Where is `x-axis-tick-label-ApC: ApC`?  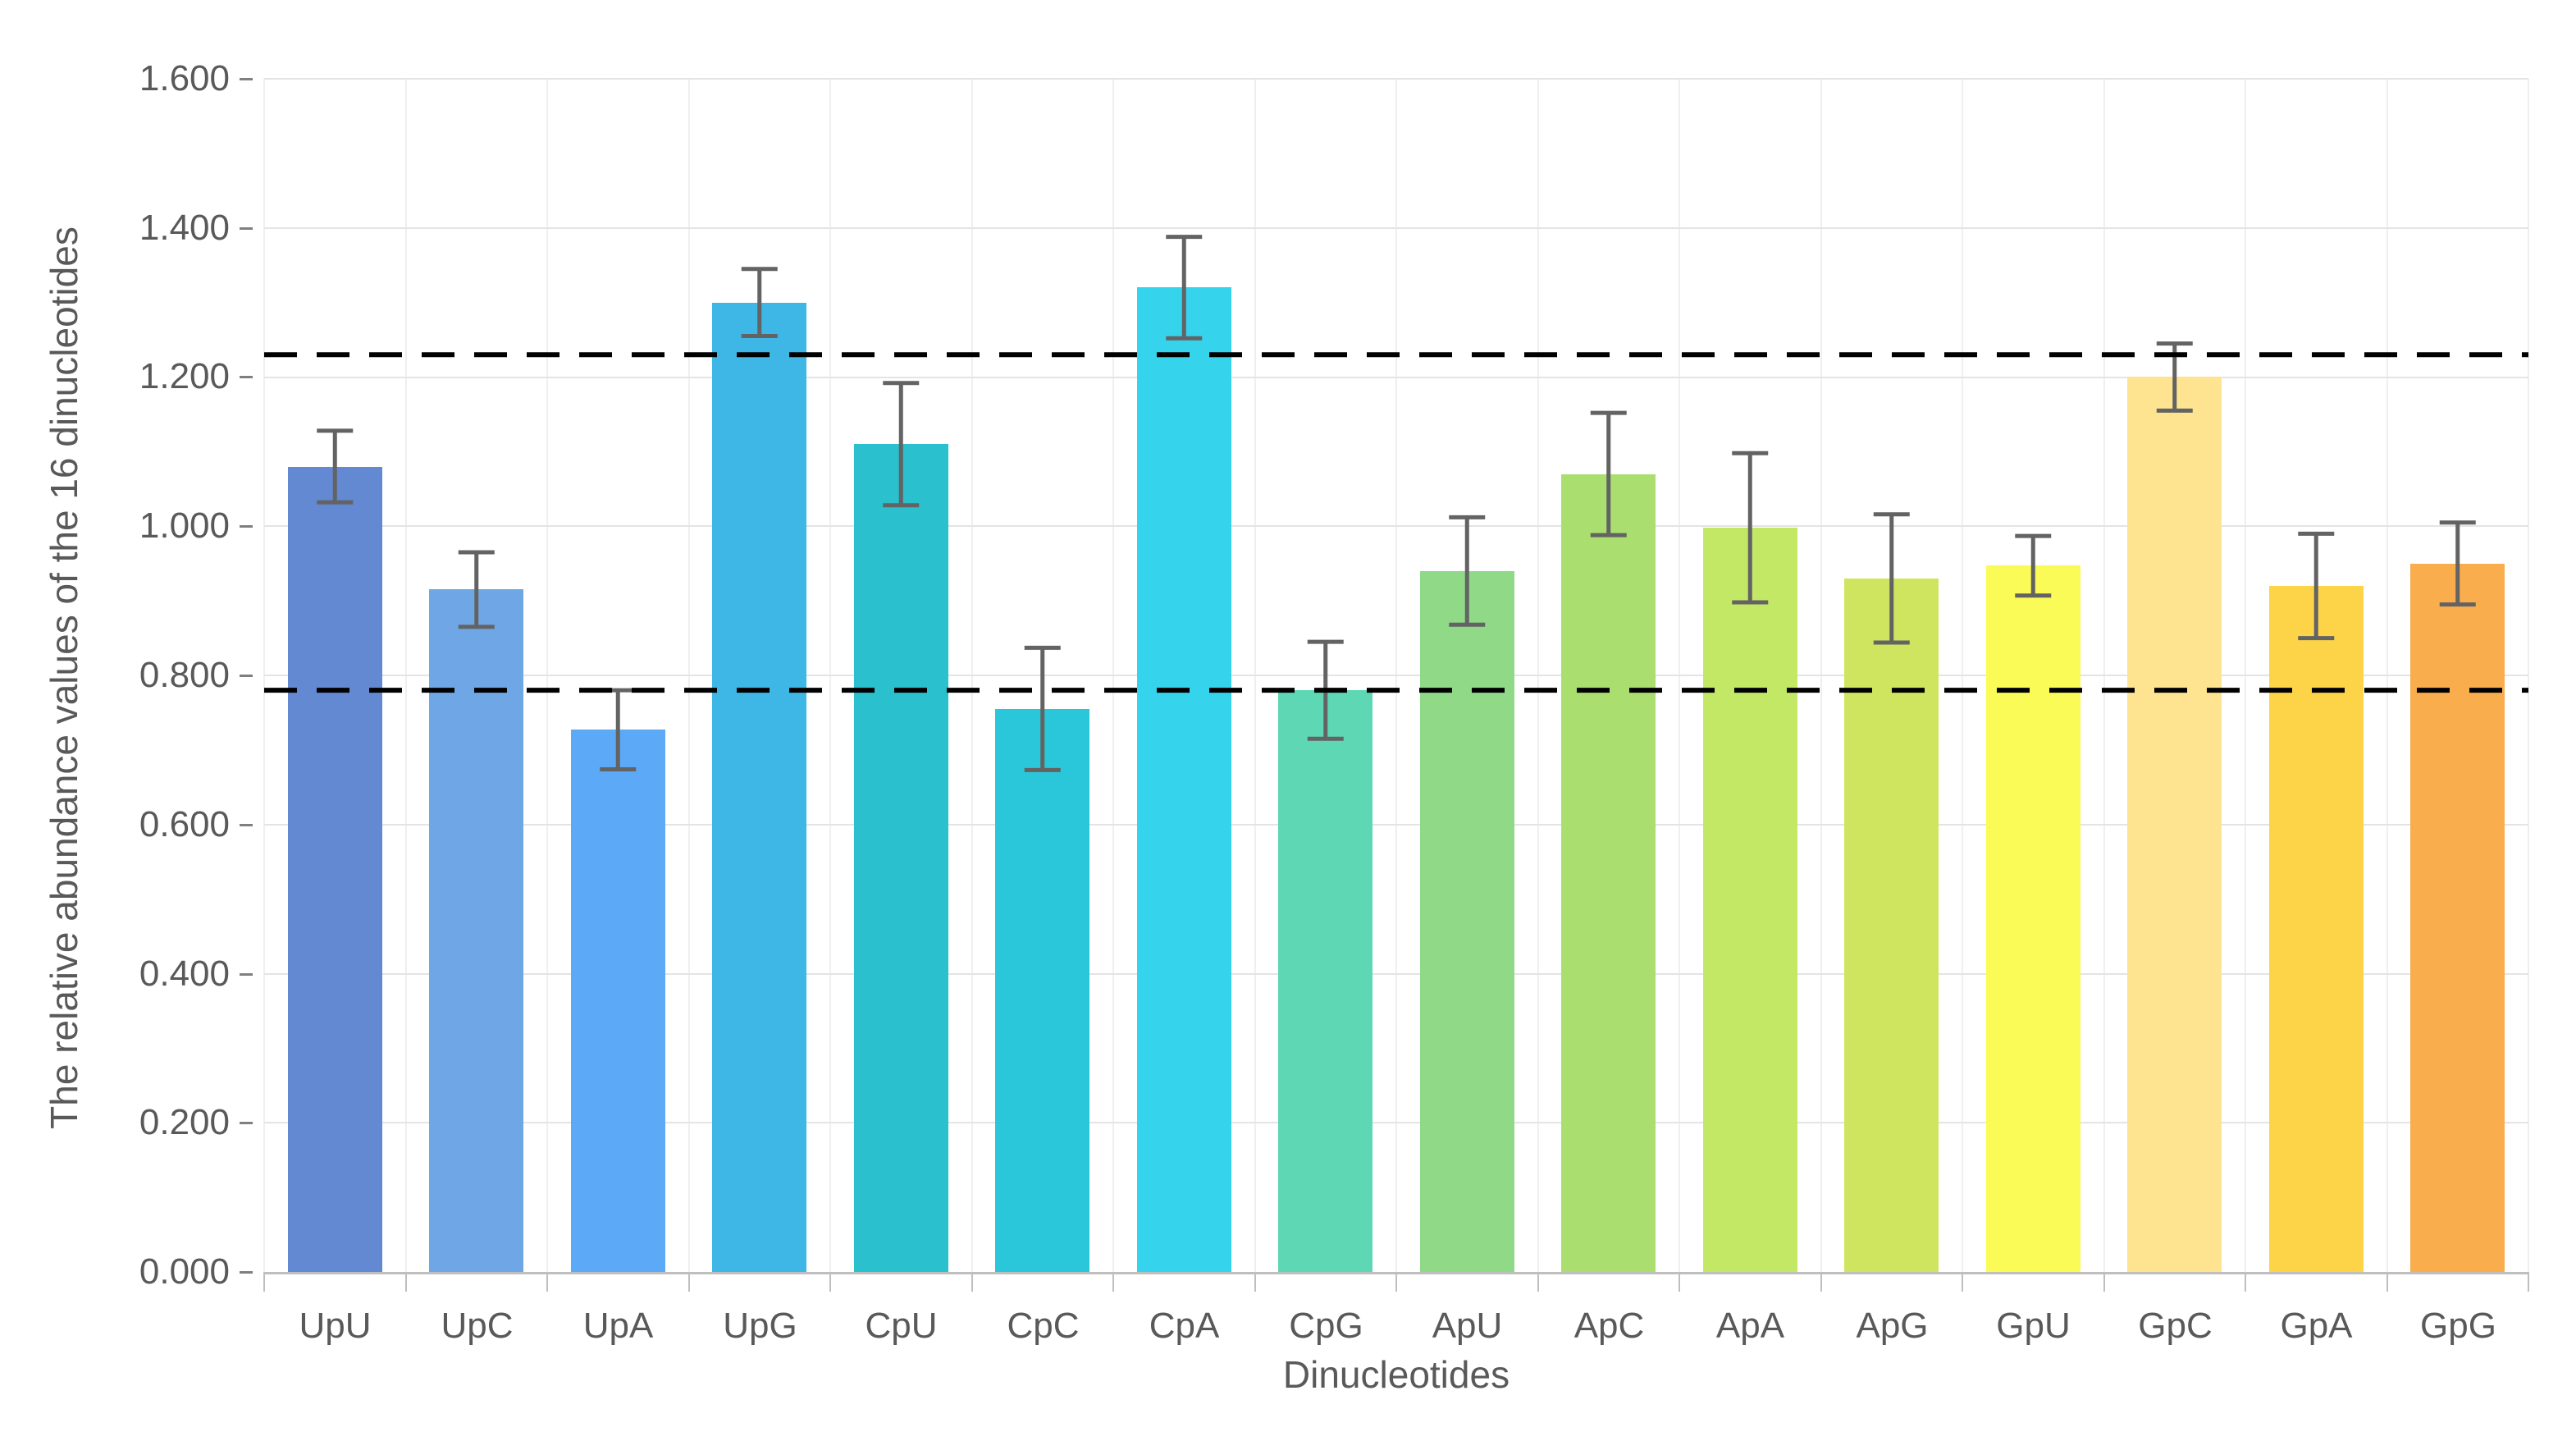
x-axis-tick-label-ApC: ApC is located at coordinates (1609, 1326).